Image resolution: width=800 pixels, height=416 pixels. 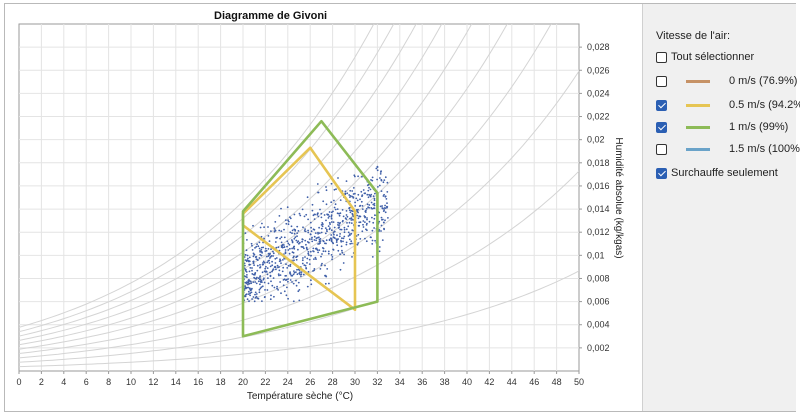 I want to click on speed-1-5-checkbox: 1.5 m/s (100%), so click(x=728, y=151).